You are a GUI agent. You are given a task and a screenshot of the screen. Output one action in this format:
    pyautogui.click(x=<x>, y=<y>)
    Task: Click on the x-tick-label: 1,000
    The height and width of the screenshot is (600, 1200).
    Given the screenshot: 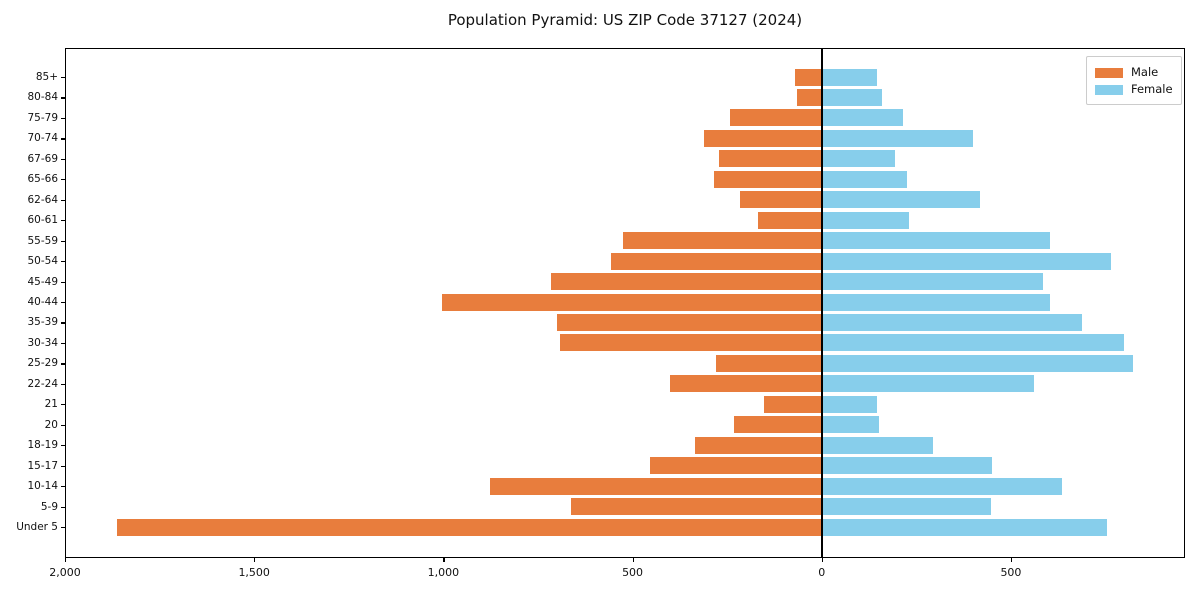 What is the action you would take?
    pyautogui.click(x=443, y=572)
    